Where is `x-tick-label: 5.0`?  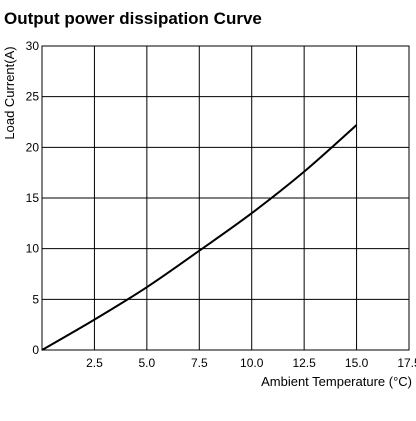
x-tick-label: 5.0 is located at coordinates (147, 363).